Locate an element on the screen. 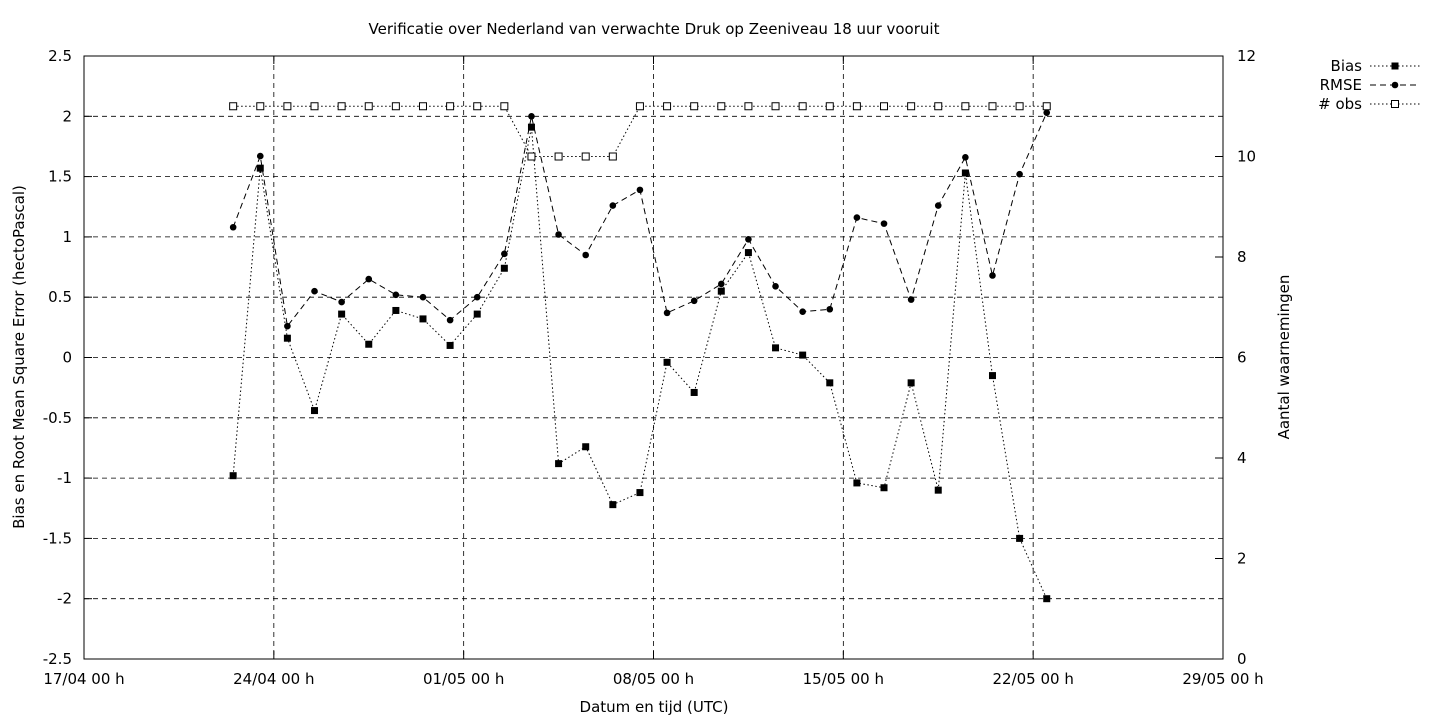  x-tick-label: 29/05 00 h is located at coordinates (1222, 679).